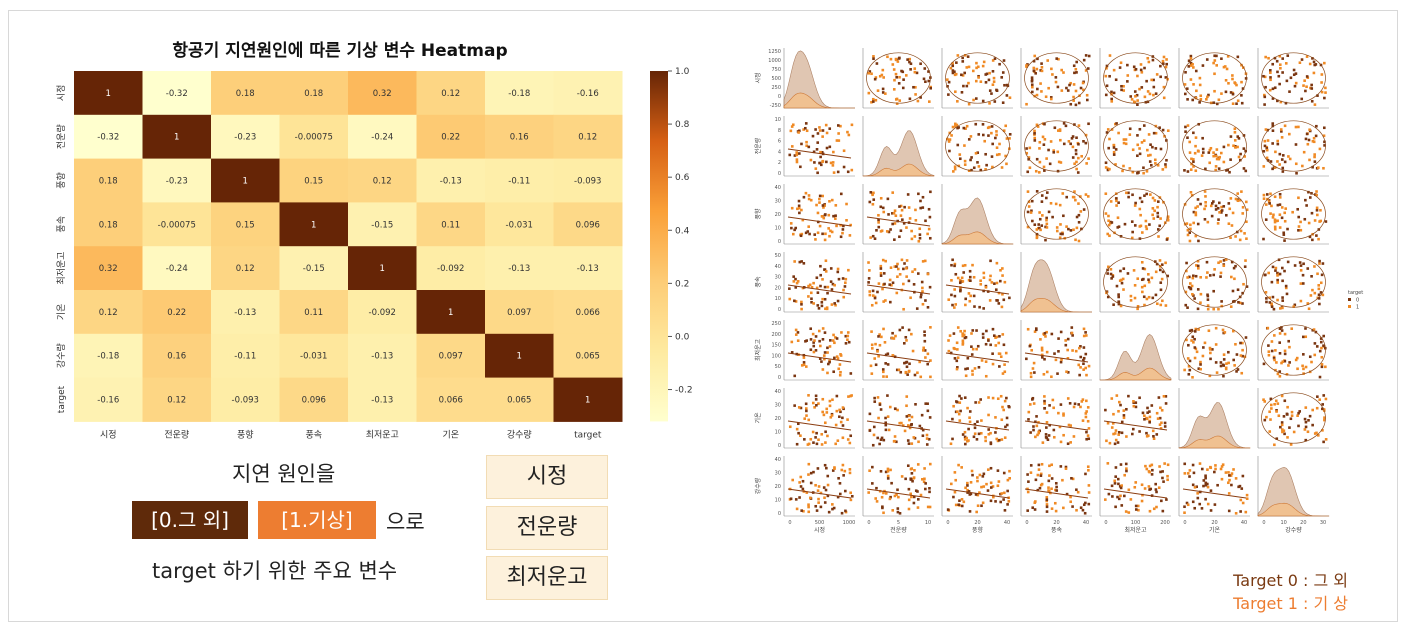  What do you see at coordinates (1056, 523) in the screenshot?
I see `pairplot-xtick: 20` at bounding box center [1056, 523].